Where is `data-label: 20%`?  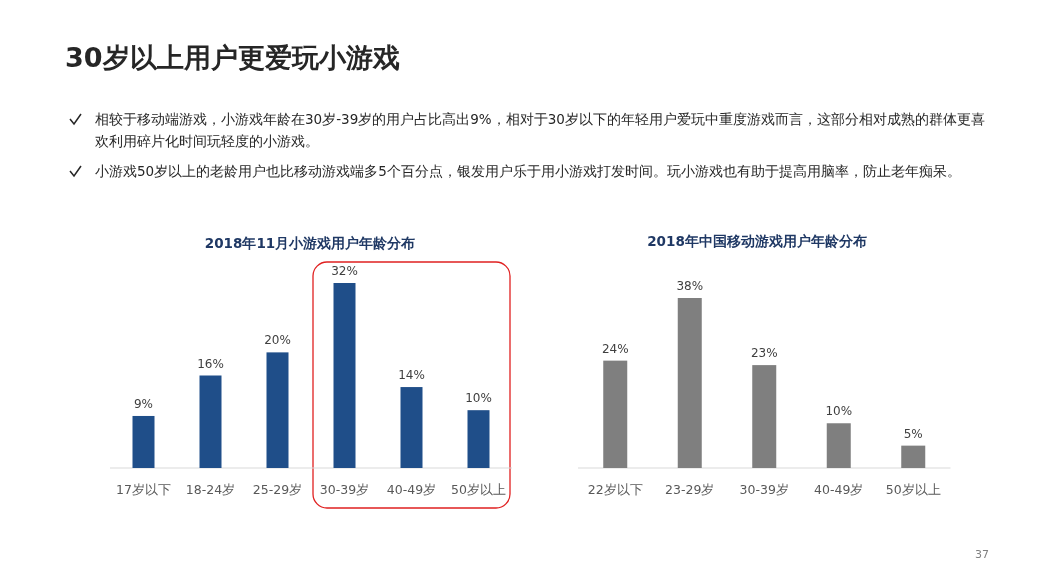 data-label: 20% is located at coordinates (277, 340).